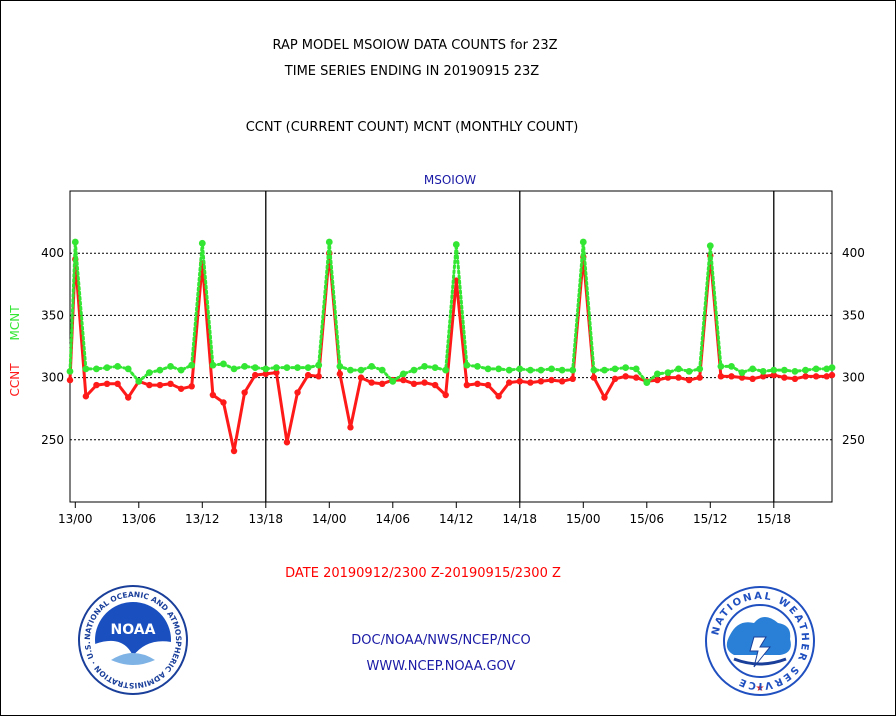 This screenshot has width=896, height=716. What do you see at coordinates (853, 315) in the screenshot?
I see `y-tick-label-right: 350` at bounding box center [853, 315].